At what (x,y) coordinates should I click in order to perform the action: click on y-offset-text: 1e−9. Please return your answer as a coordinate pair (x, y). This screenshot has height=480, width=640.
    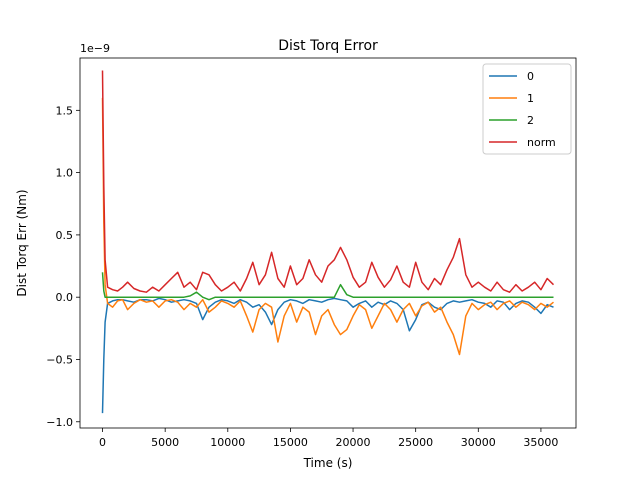
    Looking at the image, I should click on (95, 48).